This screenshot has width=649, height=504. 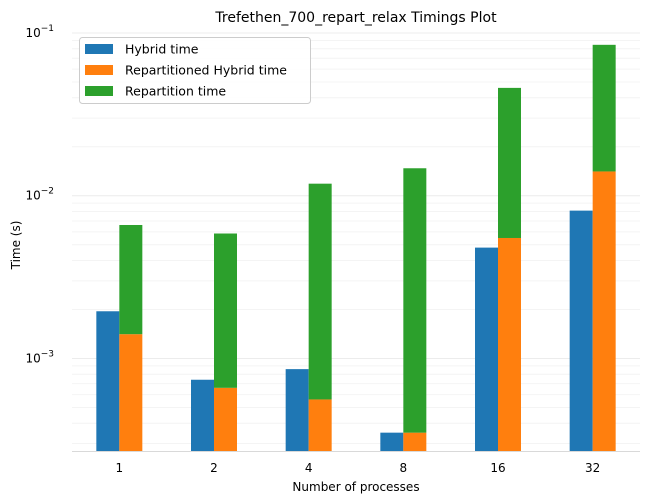 I want to click on legend-box, so click(x=195, y=70).